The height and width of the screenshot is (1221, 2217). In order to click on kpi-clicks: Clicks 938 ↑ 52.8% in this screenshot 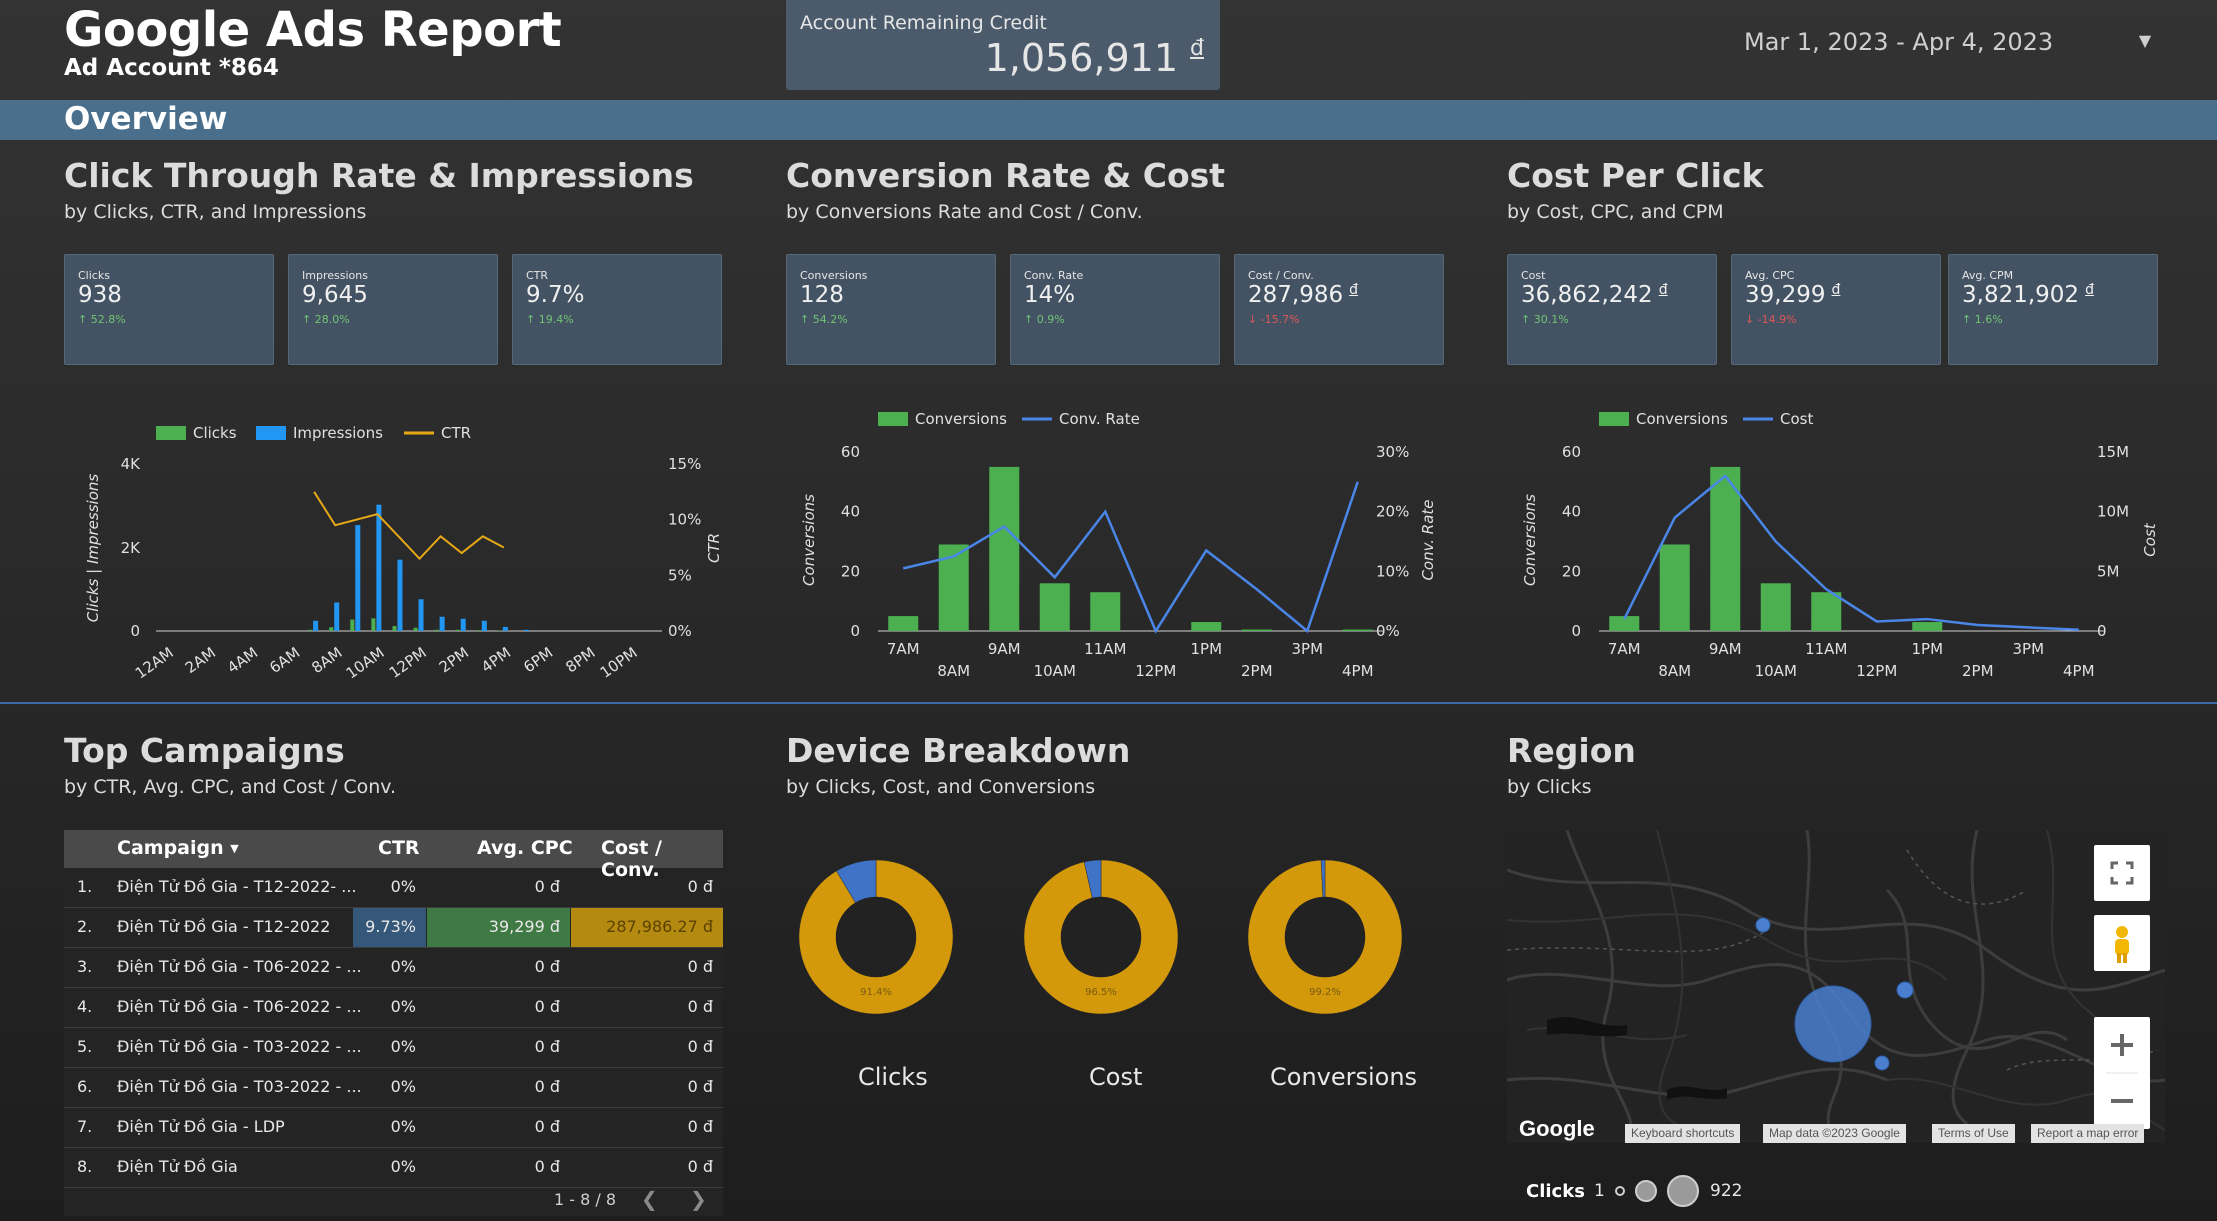, I will do `click(169, 309)`.